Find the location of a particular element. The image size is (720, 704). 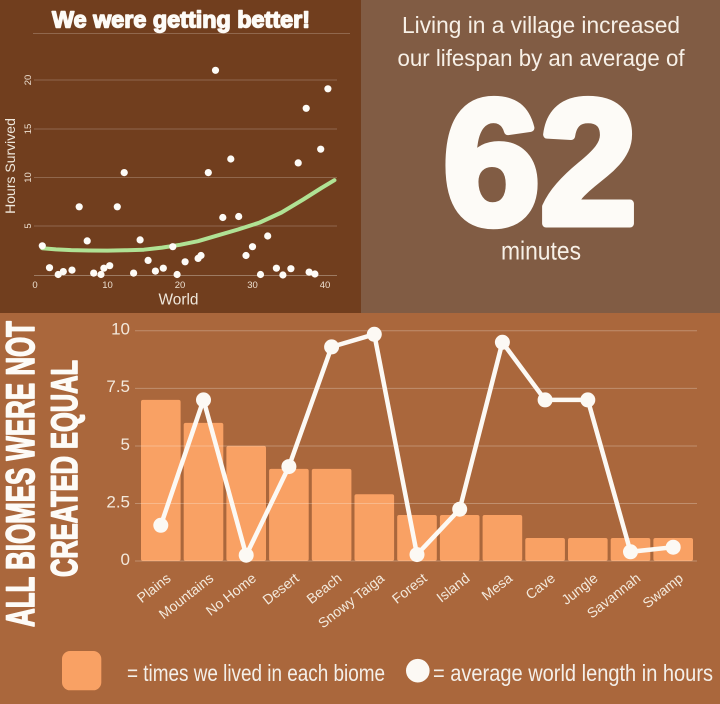

svg-text: 7.5 is located at coordinates (118, 386).